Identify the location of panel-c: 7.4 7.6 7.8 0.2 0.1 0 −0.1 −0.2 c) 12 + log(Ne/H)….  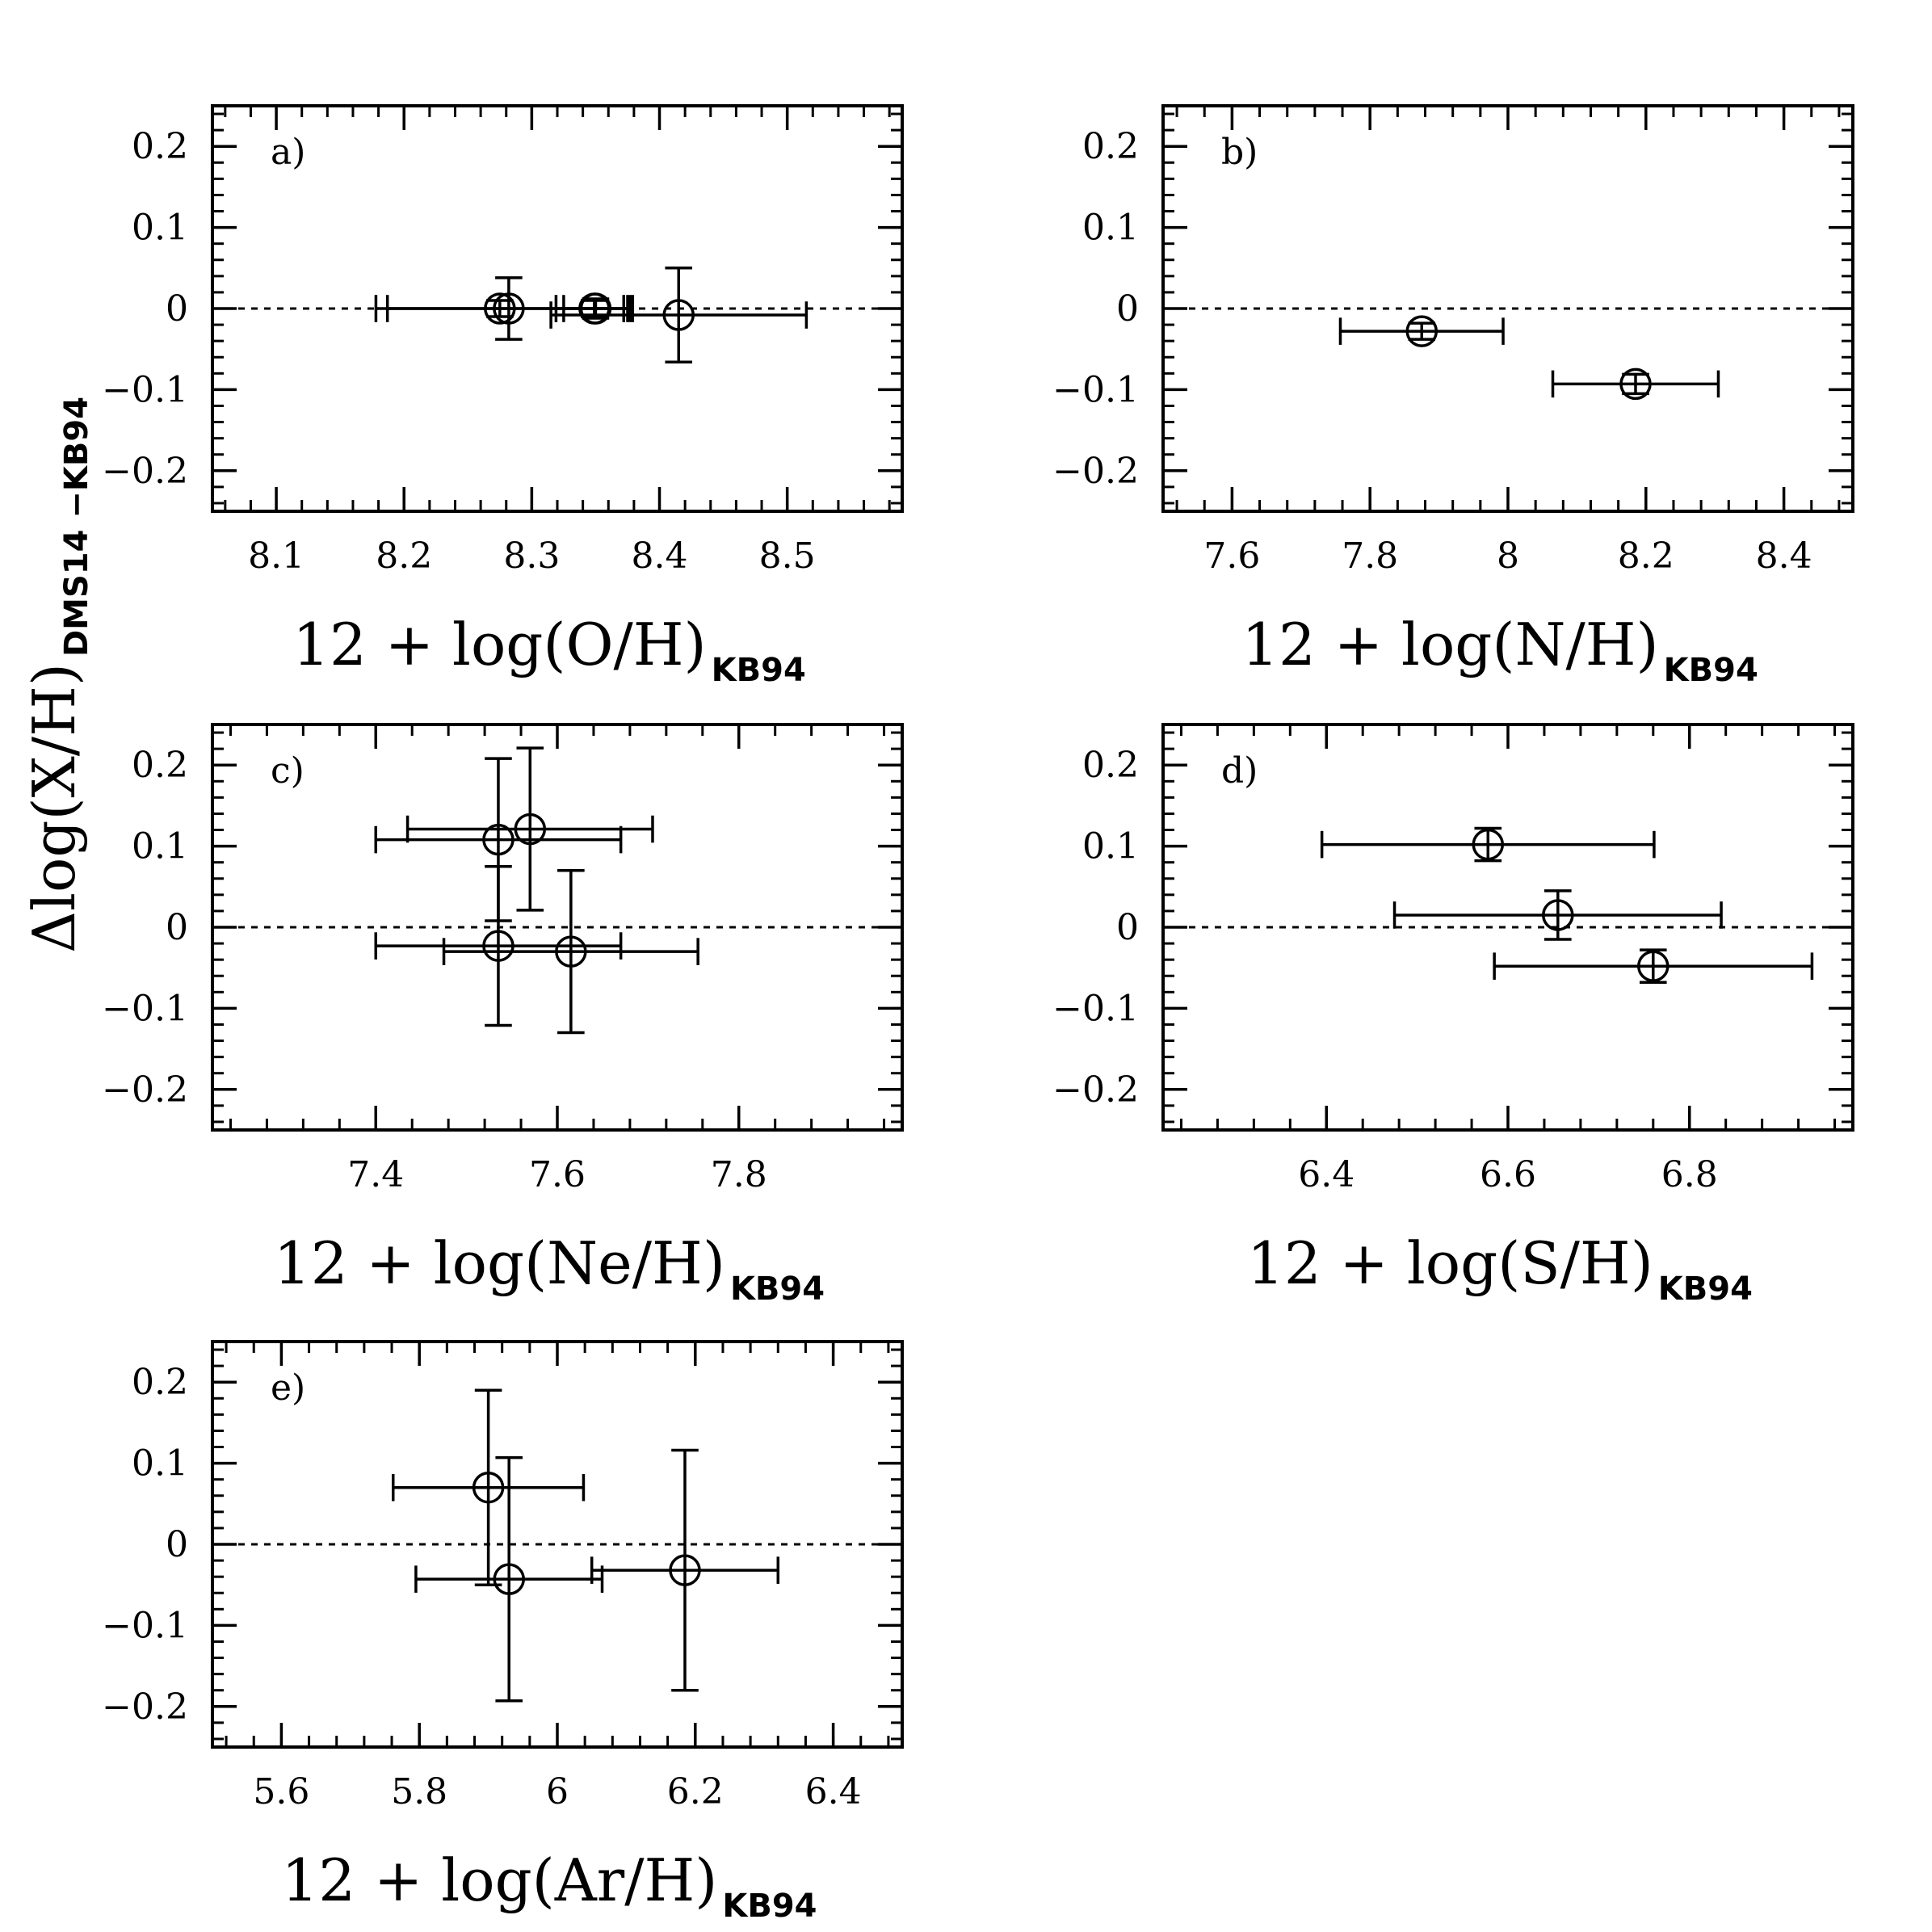
(503, 1015).